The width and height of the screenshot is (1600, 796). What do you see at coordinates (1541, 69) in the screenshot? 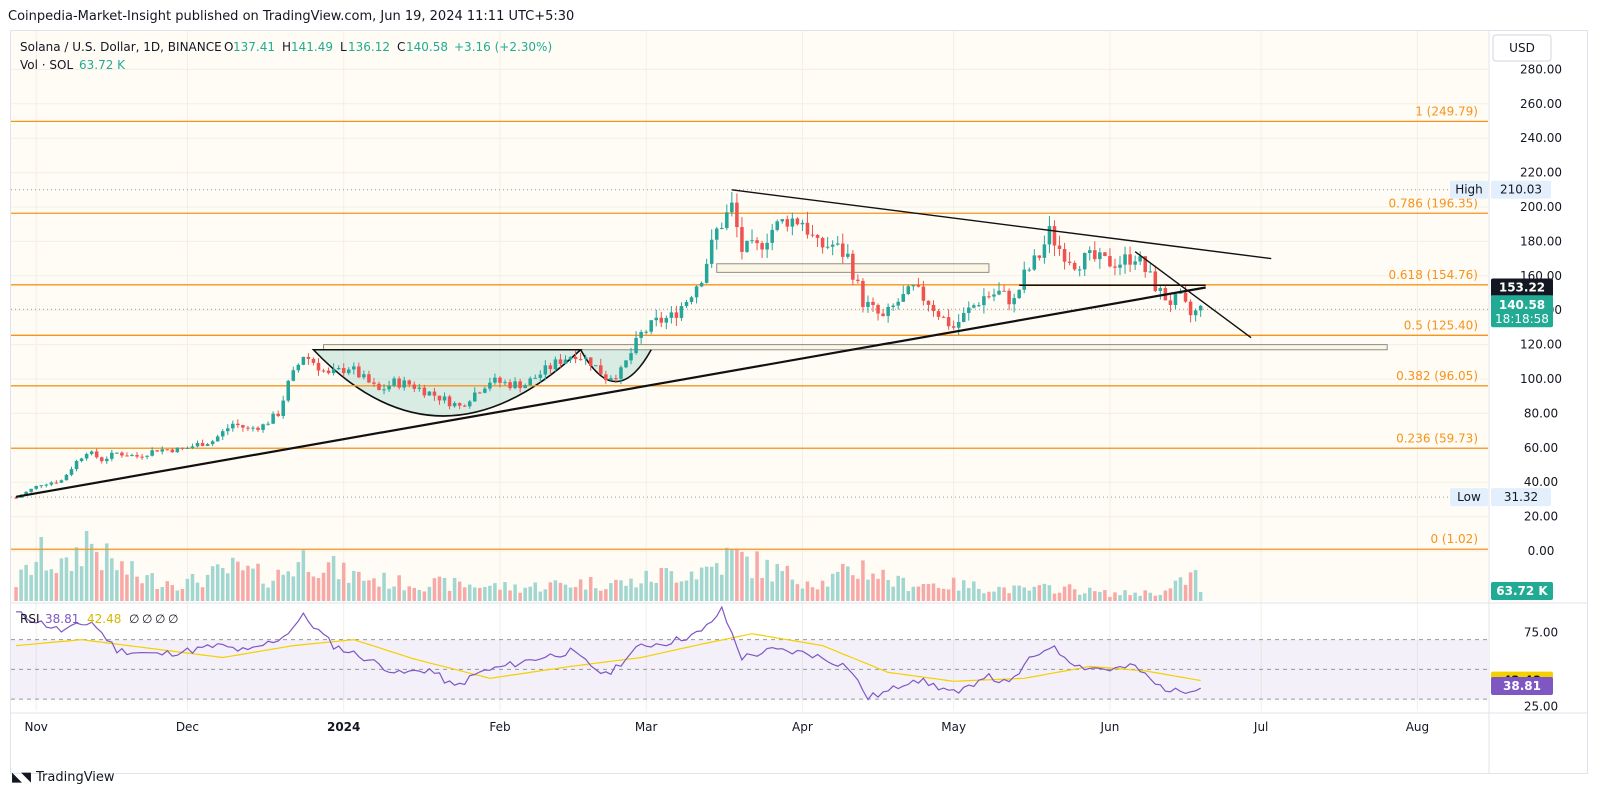
I see `y-axis-tick-label: 280.00` at bounding box center [1541, 69].